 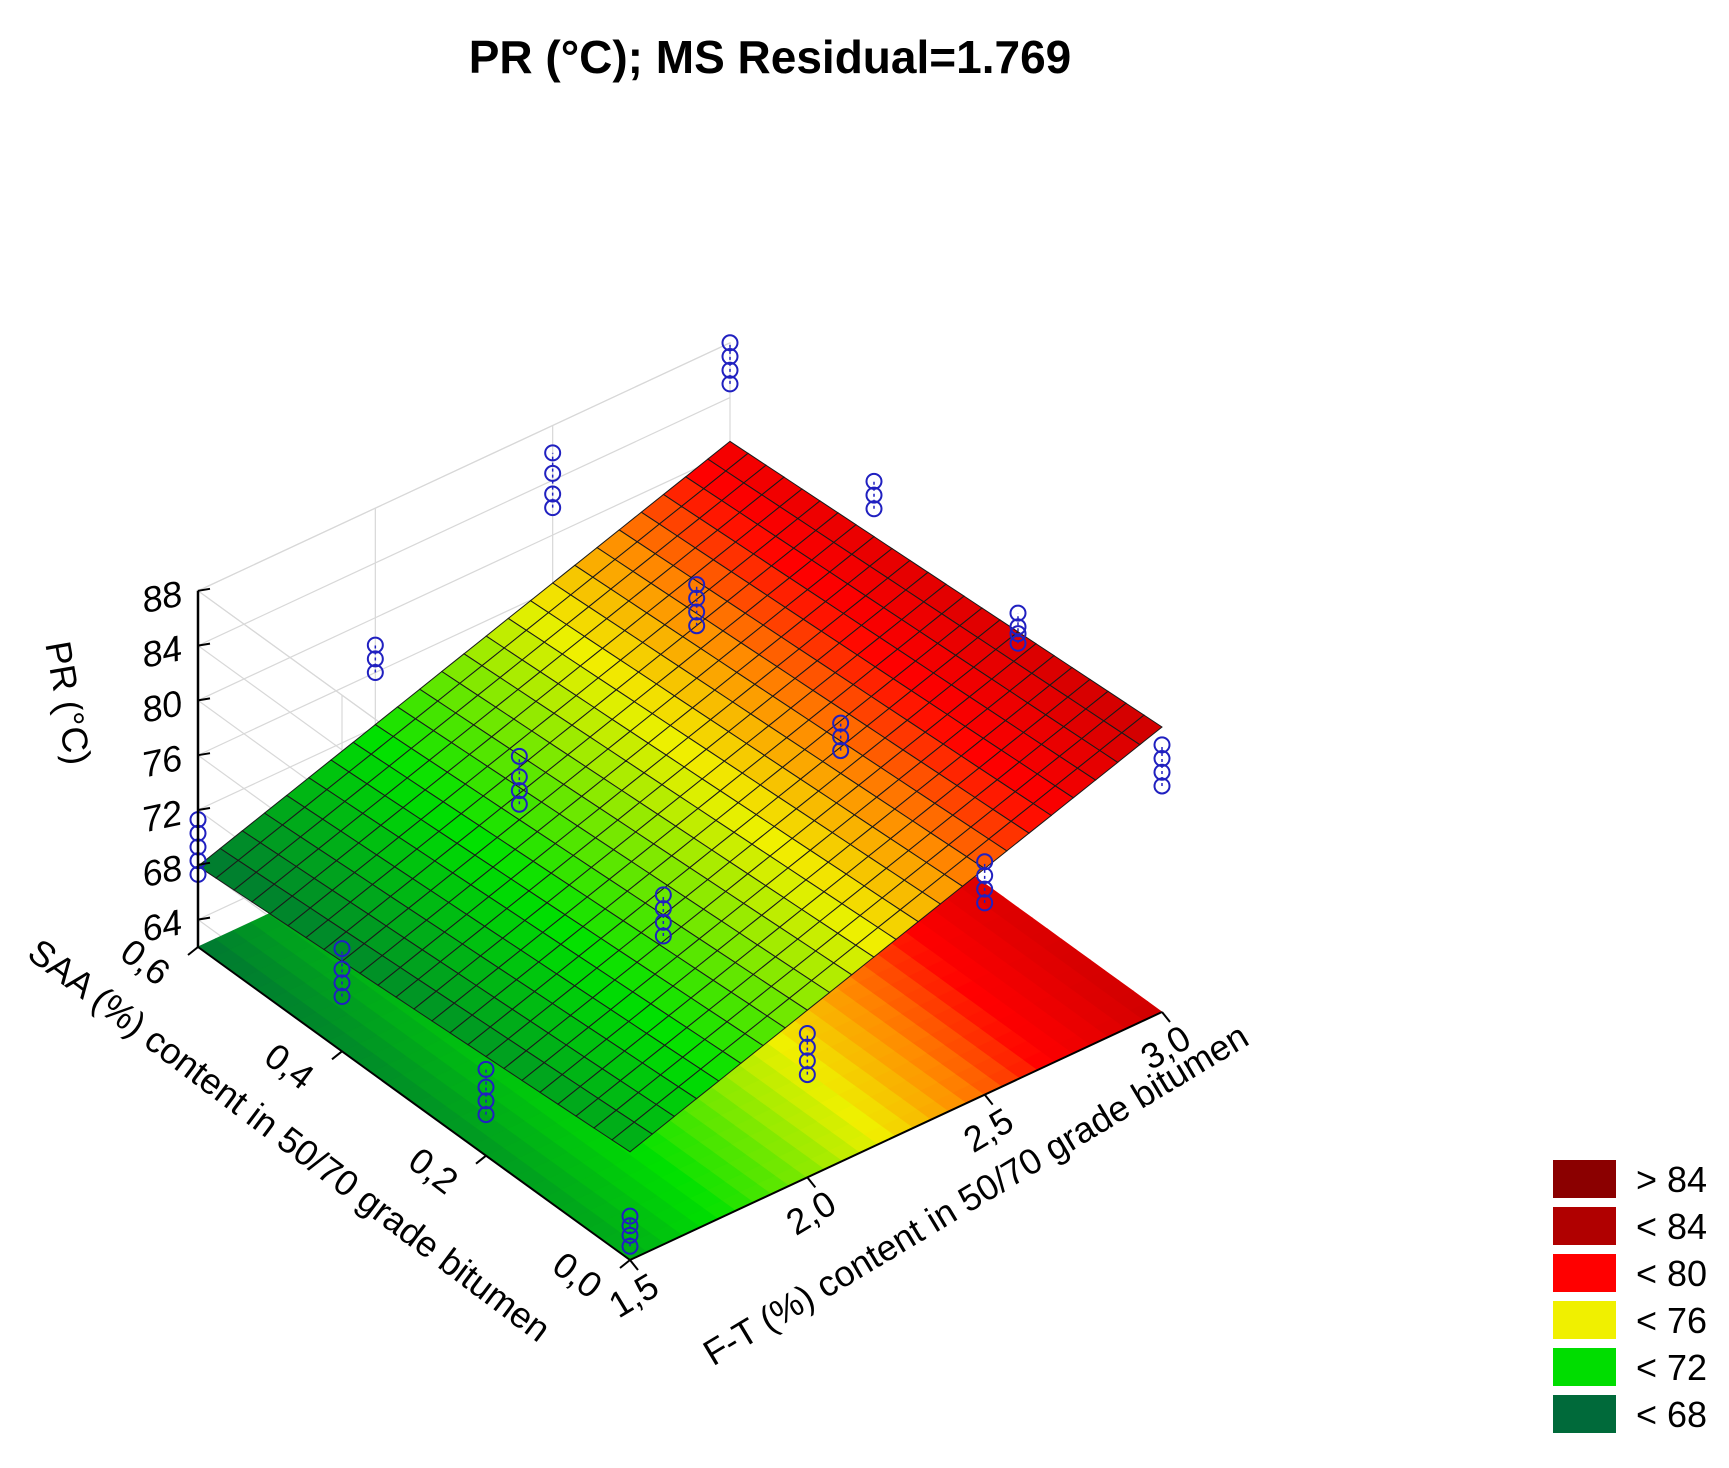 What do you see at coordinates (1630, 1297) in the screenshot?
I see `legend: > 84 < 84 < 80 < 76 < 72 < 68` at bounding box center [1630, 1297].